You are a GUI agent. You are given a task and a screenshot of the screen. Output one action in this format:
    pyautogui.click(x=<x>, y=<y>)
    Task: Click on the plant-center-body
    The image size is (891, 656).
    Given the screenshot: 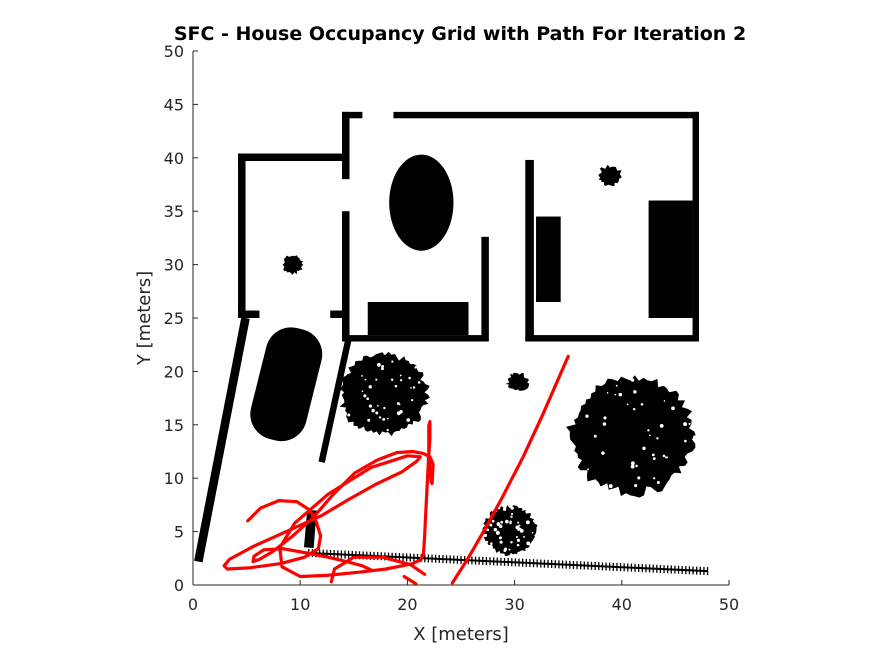 What is the action you would take?
    pyautogui.click(x=517, y=381)
    